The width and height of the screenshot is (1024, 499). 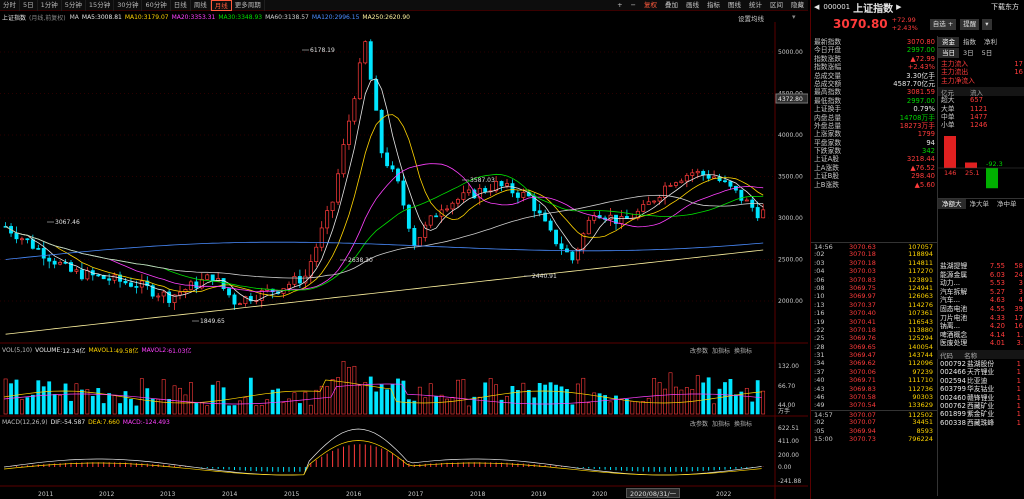 I want to click on toolbar-button-5: 指标, so click(x=713, y=4).